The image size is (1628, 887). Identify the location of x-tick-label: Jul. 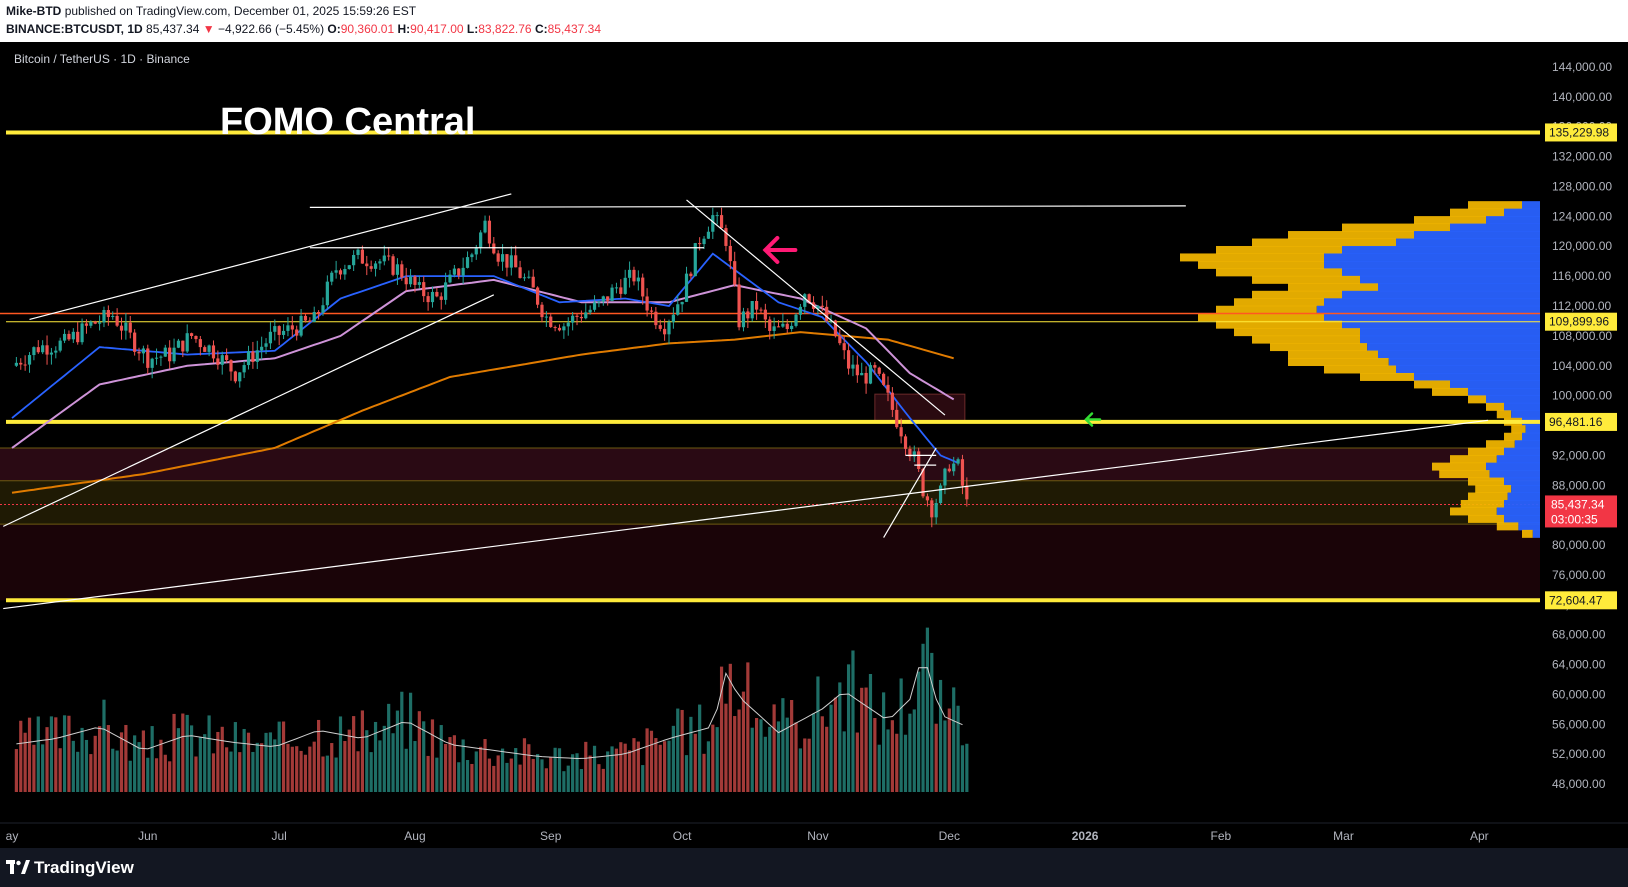
(279, 836).